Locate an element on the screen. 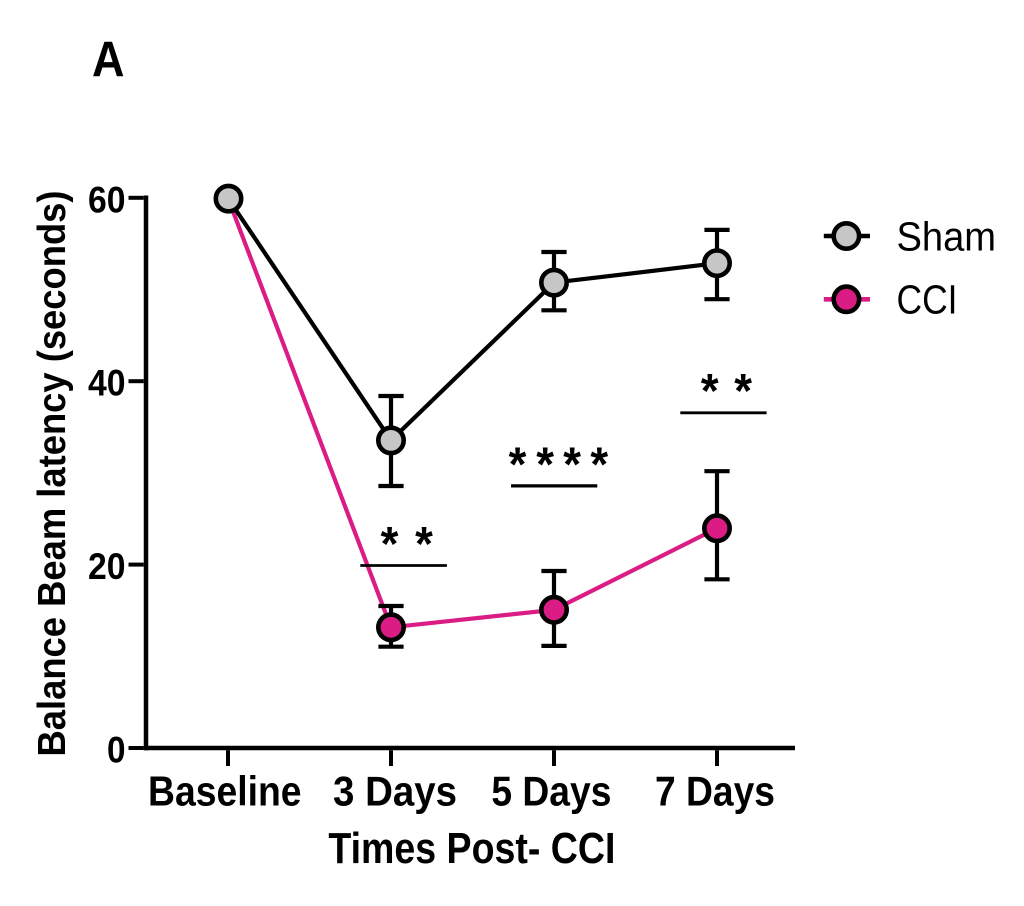 The height and width of the screenshot is (906, 1024). svg-text: 40 is located at coordinates (107, 383).